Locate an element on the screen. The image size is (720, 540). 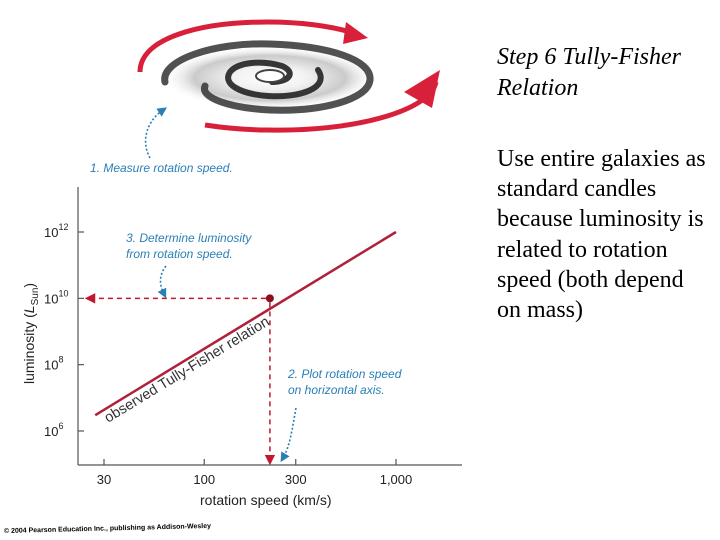
y-axis-label-suffix: ) is located at coordinates (29, 285).